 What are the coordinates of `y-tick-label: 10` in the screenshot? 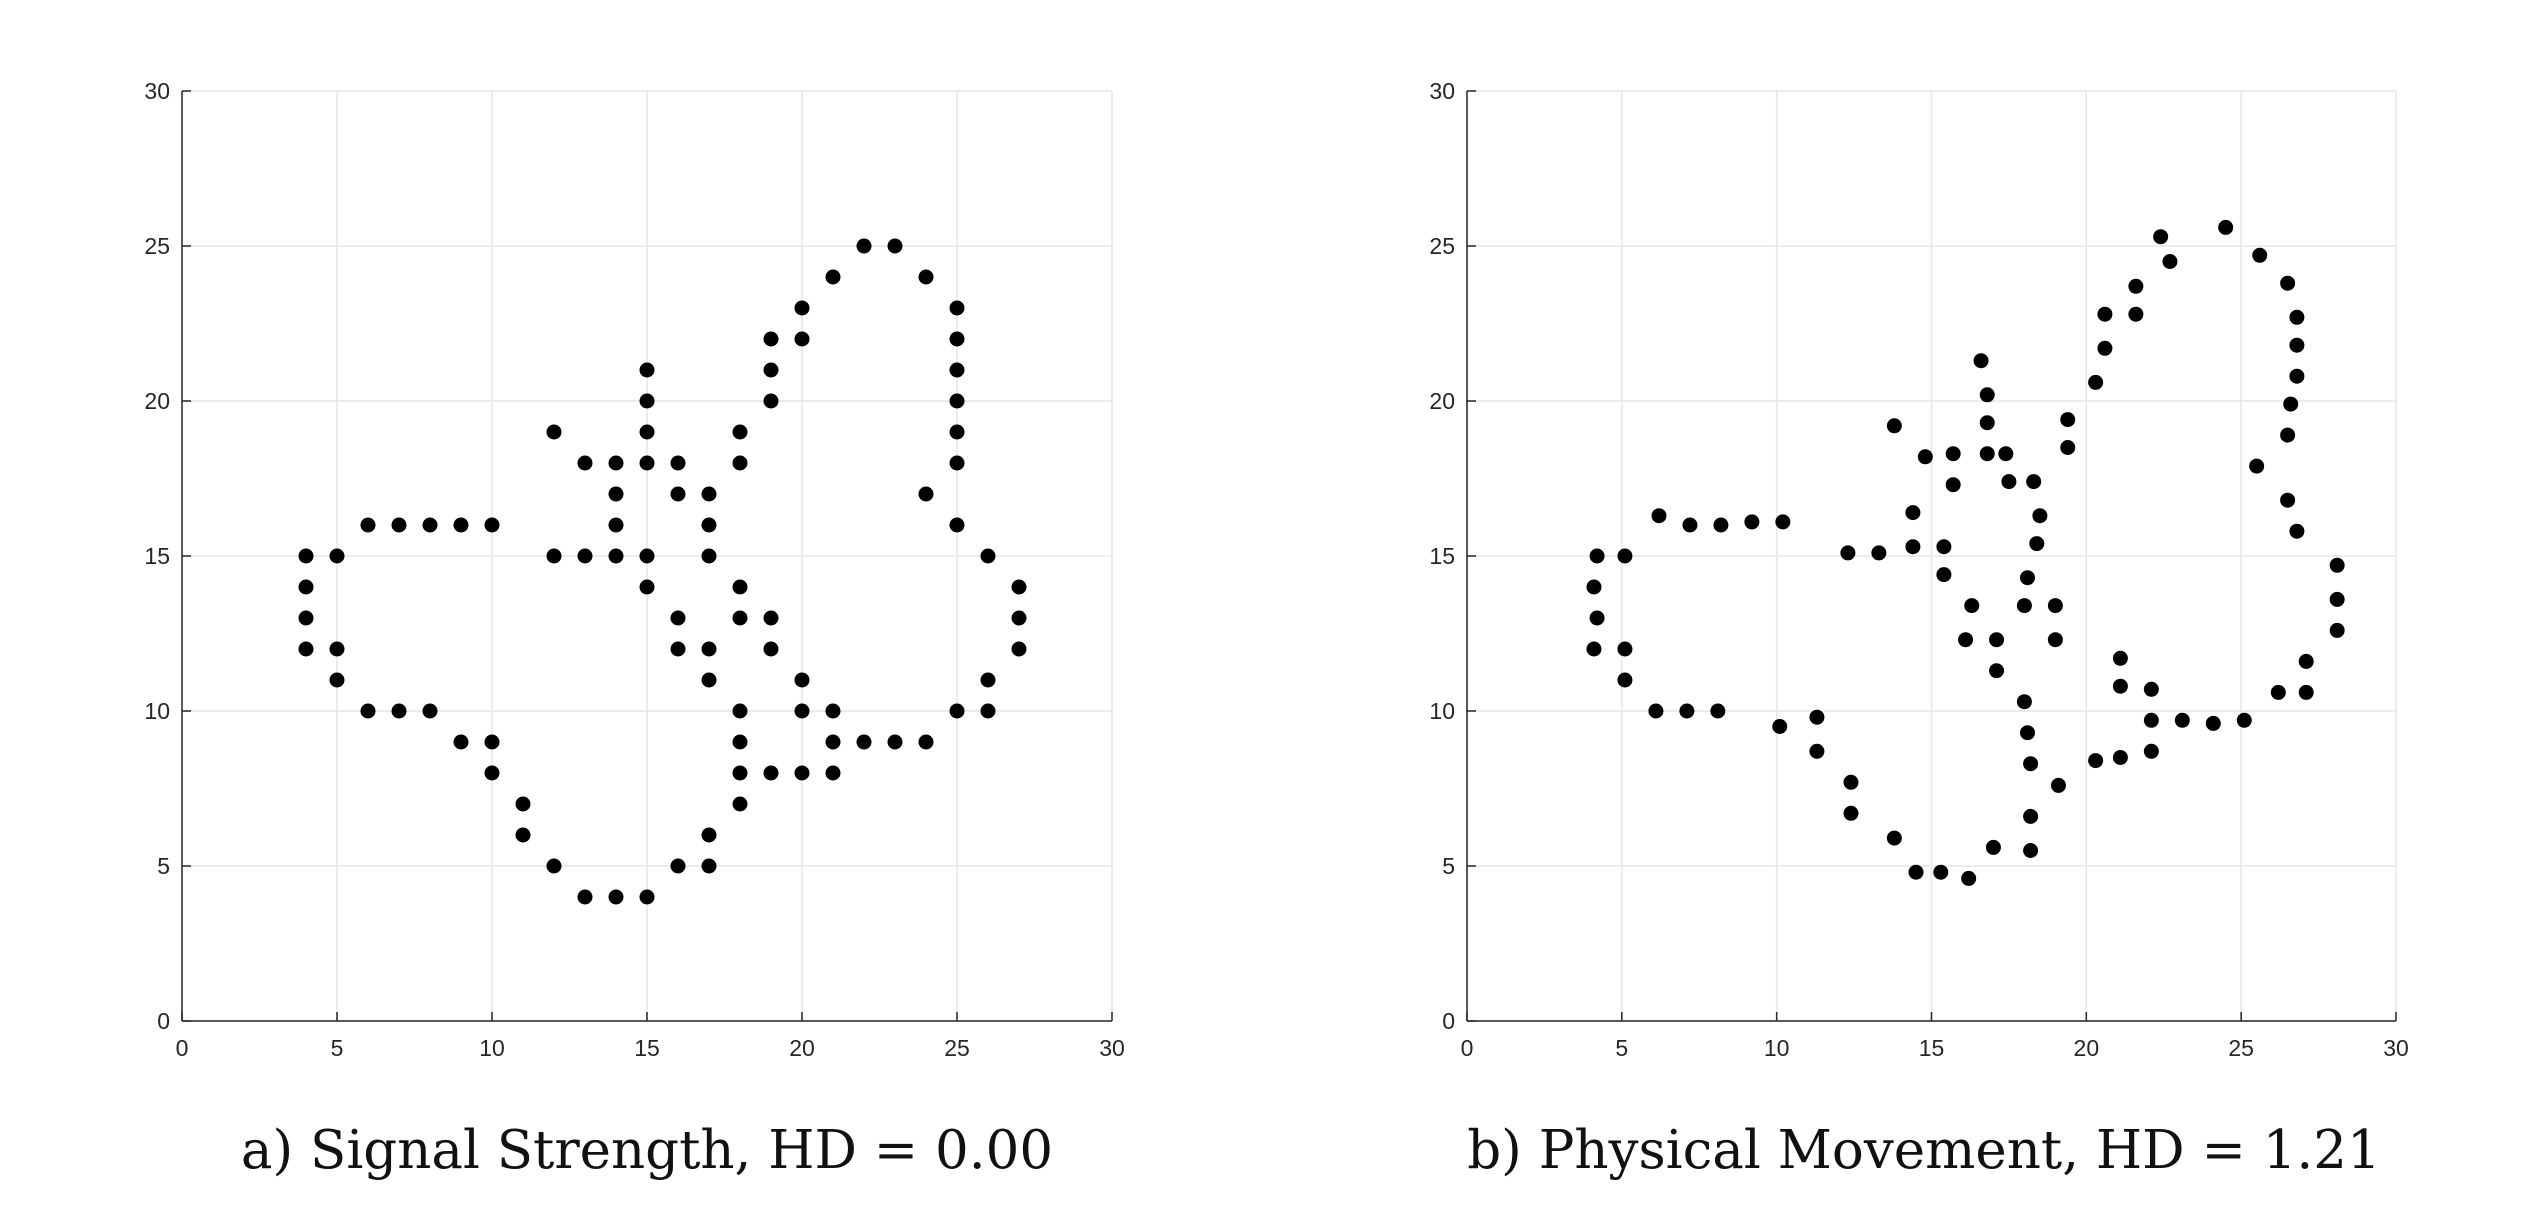 It's located at (1442, 711).